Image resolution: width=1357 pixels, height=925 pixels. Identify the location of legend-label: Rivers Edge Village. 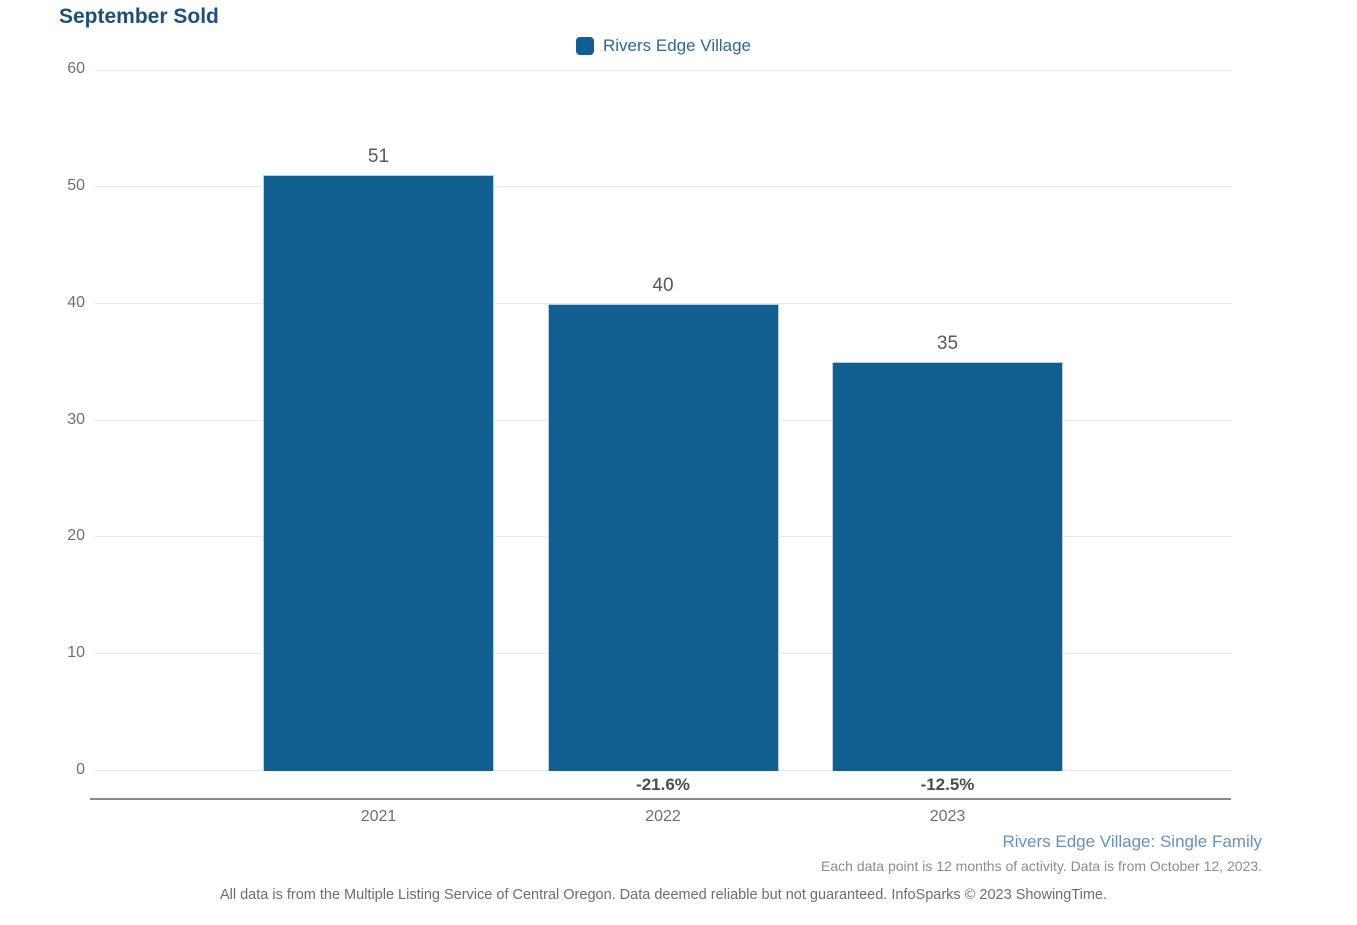
(677, 45).